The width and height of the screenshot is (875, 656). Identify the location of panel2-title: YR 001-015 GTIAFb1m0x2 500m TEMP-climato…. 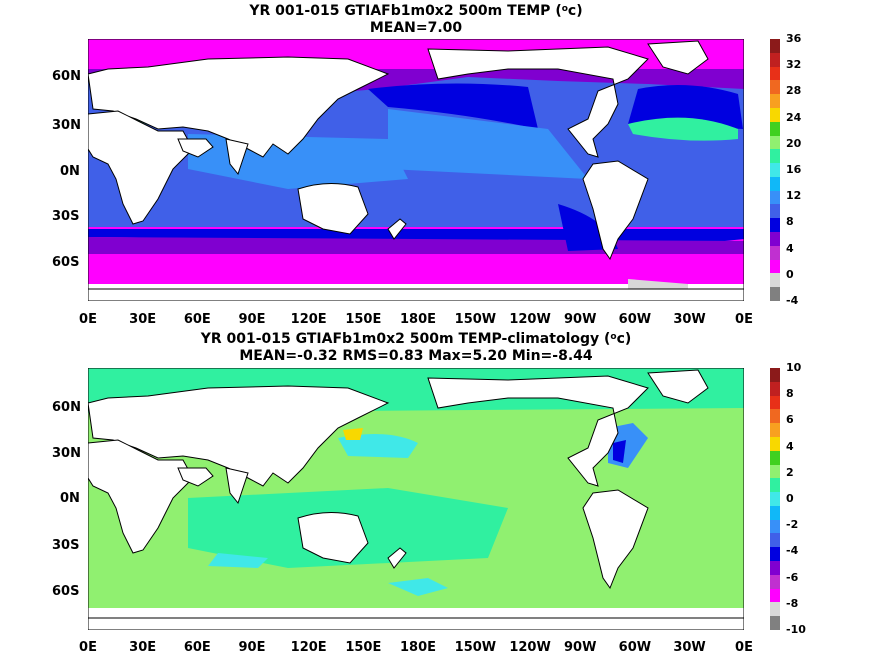
(416, 339).